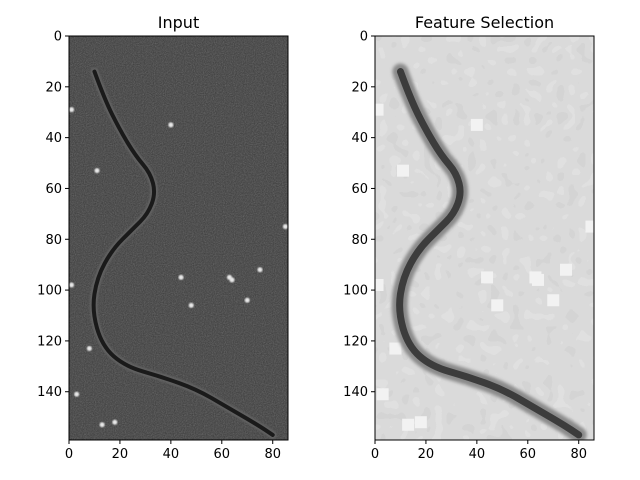 The height and width of the screenshot is (480, 640). Describe the element at coordinates (171, 454) in the screenshot. I see `input-x-tick-label: 40` at that location.